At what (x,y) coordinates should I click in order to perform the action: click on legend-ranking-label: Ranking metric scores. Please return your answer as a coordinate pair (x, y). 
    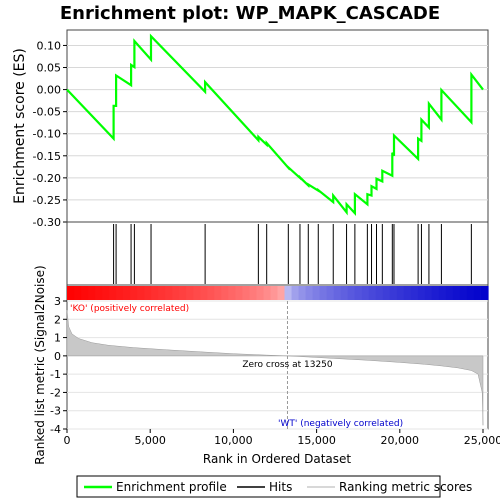
    Looking at the image, I should click on (405, 487).